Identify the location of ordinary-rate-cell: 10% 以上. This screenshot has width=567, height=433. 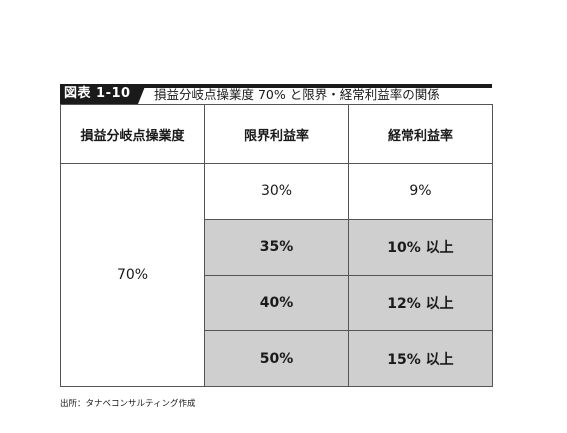
(420, 247).